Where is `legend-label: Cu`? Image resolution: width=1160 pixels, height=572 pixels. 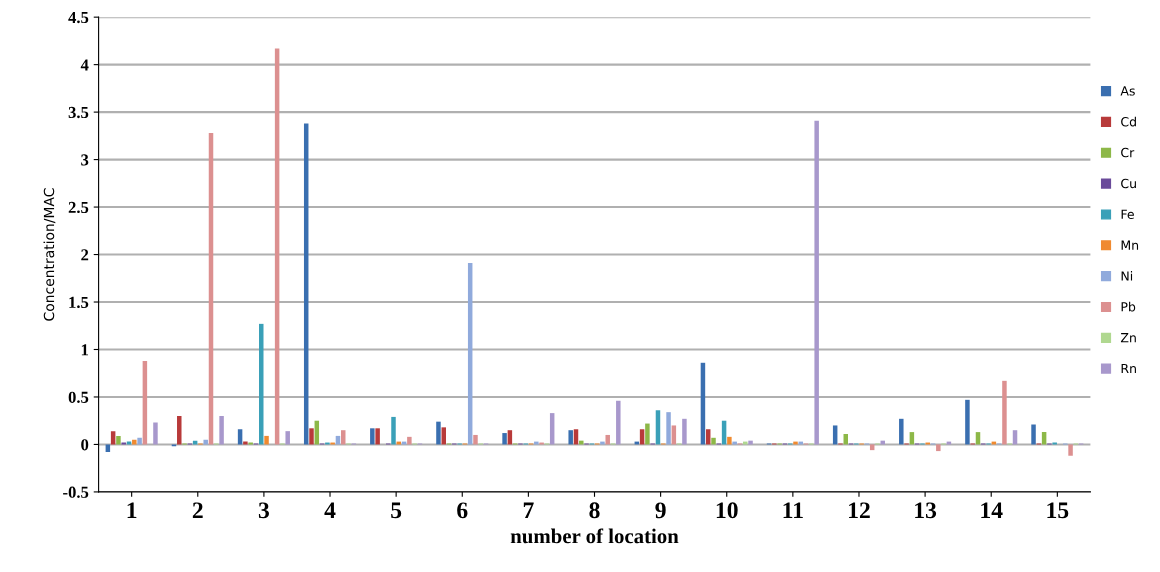 legend-label: Cu is located at coordinates (1128, 183).